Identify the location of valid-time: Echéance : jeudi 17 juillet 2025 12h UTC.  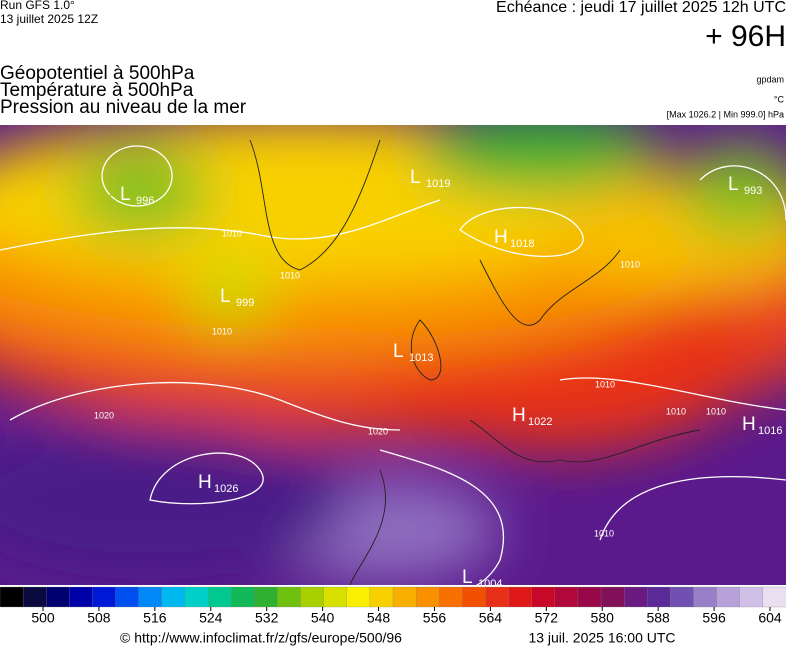
(641, 8).